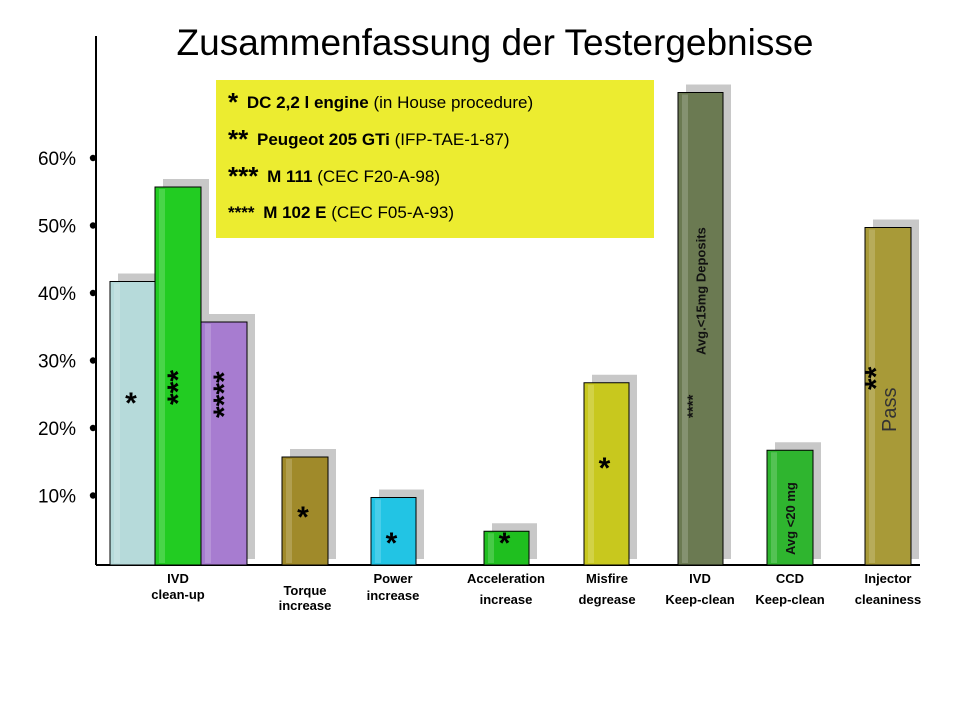  I want to click on x-category-label: Misfire, so click(607, 578).